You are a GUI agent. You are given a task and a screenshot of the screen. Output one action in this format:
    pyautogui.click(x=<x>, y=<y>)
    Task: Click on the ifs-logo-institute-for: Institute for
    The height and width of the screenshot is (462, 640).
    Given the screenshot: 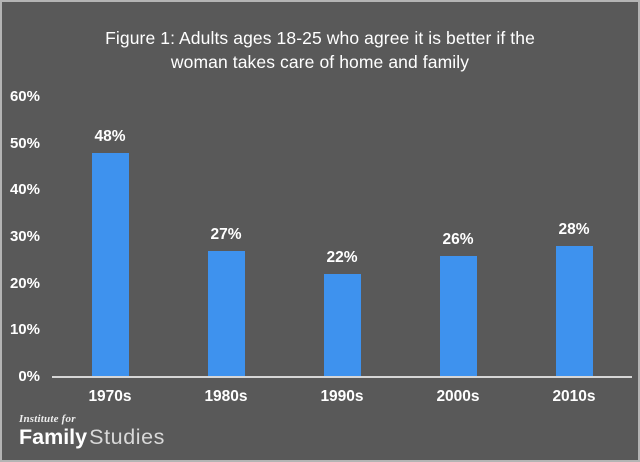 What is the action you would take?
    pyautogui.click(x=47, y=419)
    